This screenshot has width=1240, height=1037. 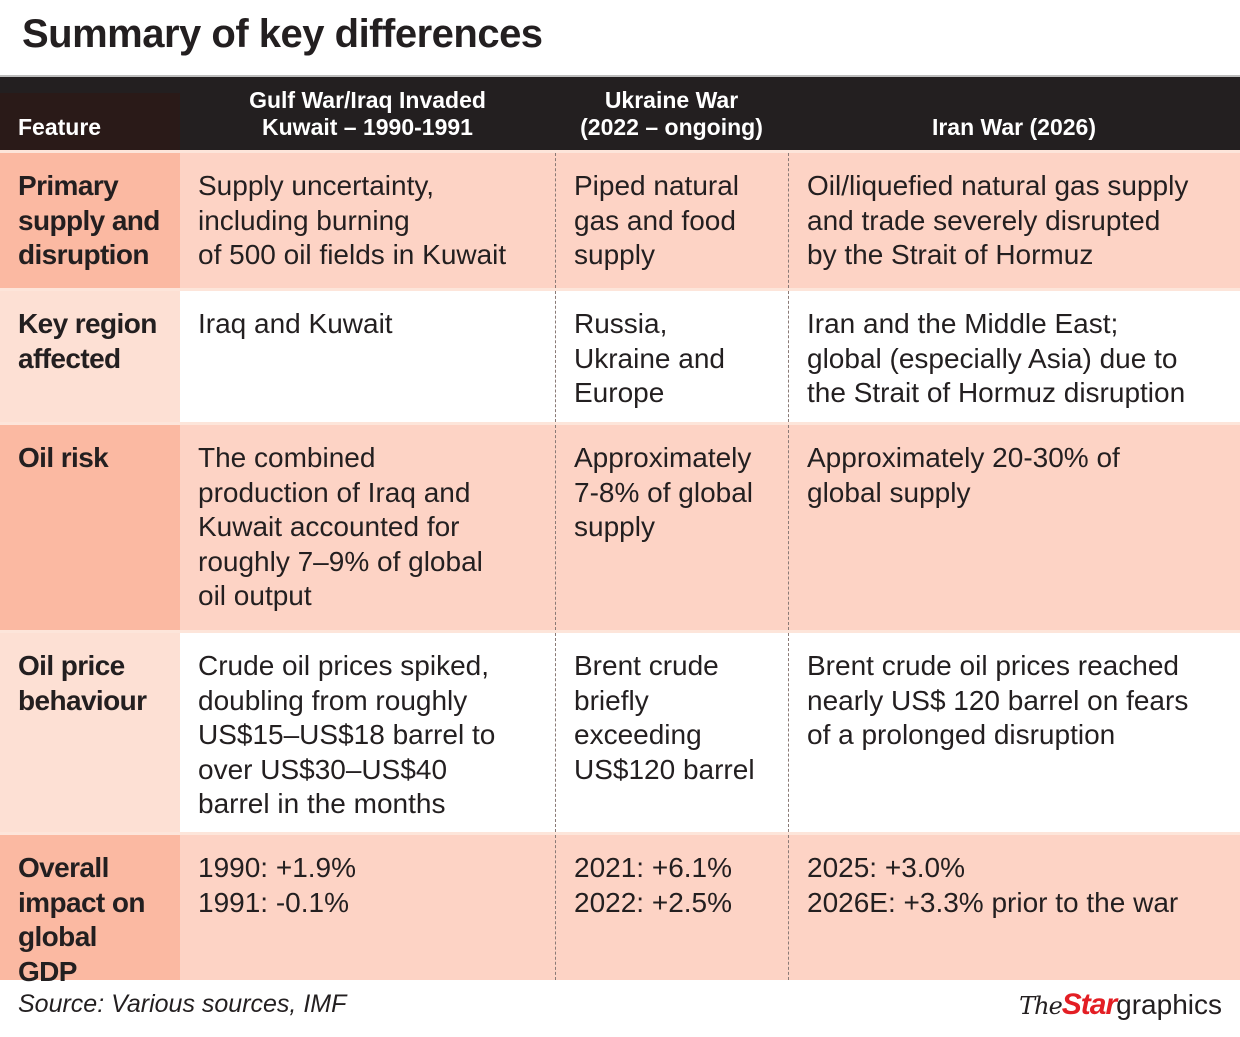 What do you see at coordinates (323, 769) in the screenshot?
I see `cell-text-line: over US$30–US$40` at bounding box center [323, 769].